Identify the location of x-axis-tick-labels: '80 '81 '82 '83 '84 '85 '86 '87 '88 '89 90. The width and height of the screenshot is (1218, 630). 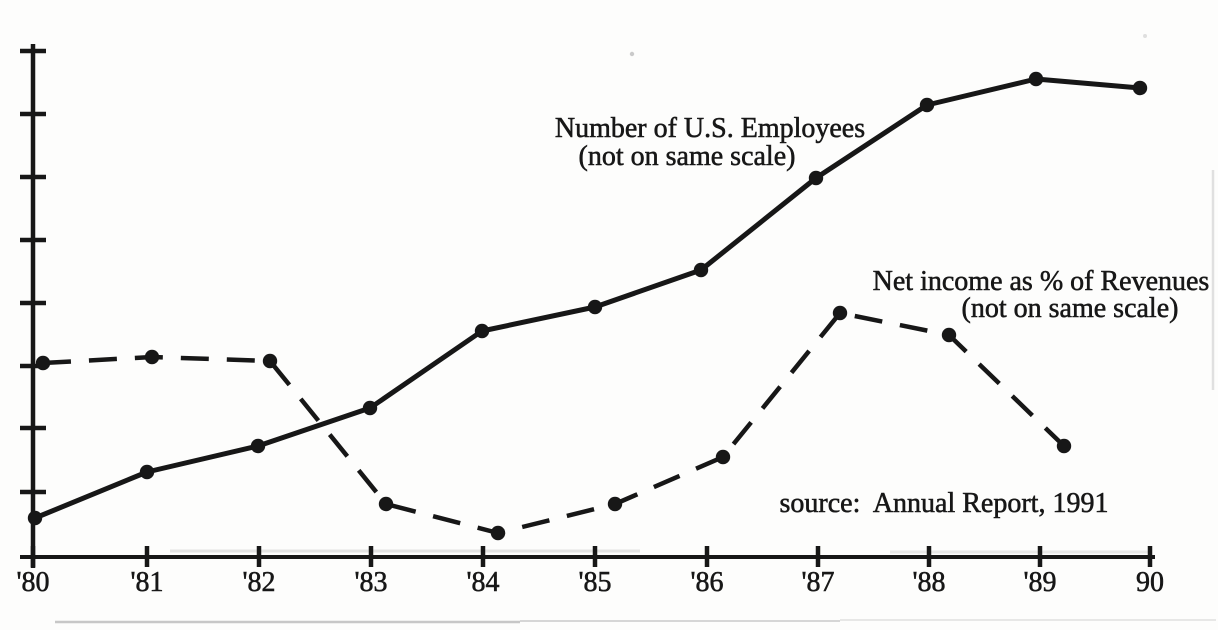
(590, 583).